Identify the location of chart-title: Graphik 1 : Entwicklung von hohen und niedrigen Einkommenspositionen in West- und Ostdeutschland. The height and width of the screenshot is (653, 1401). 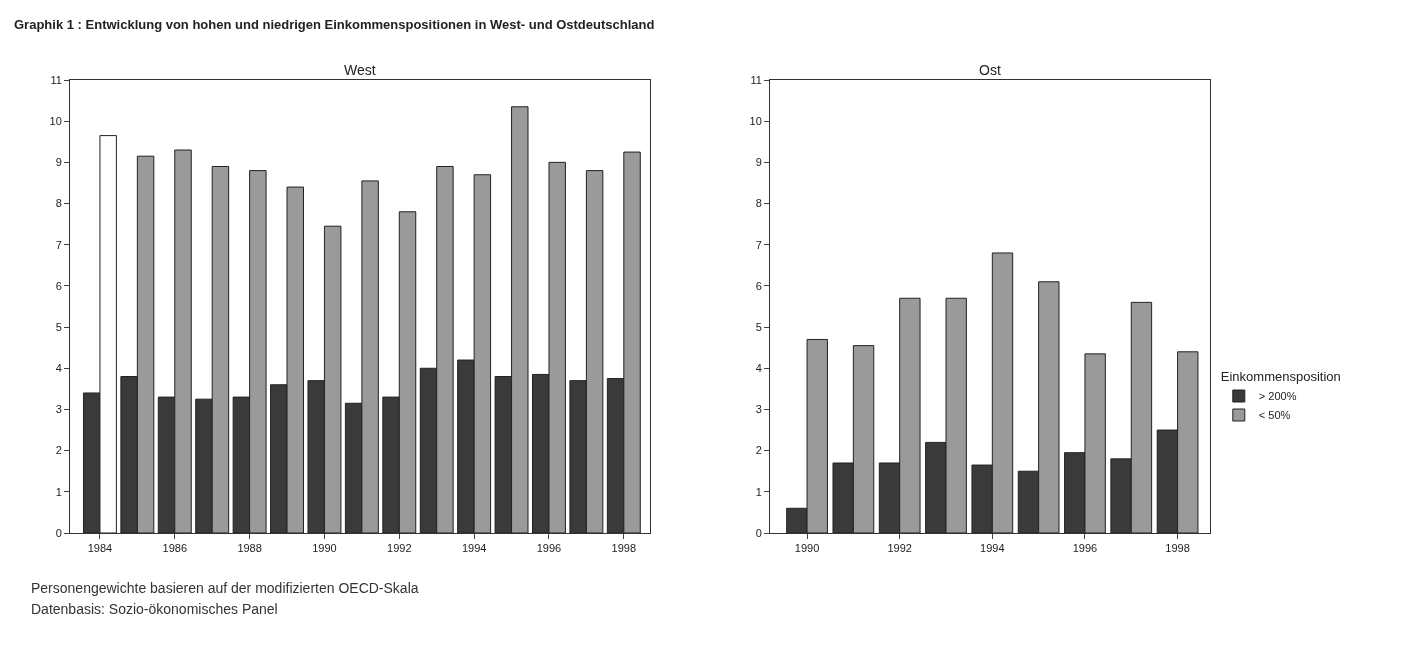
(334, 24).